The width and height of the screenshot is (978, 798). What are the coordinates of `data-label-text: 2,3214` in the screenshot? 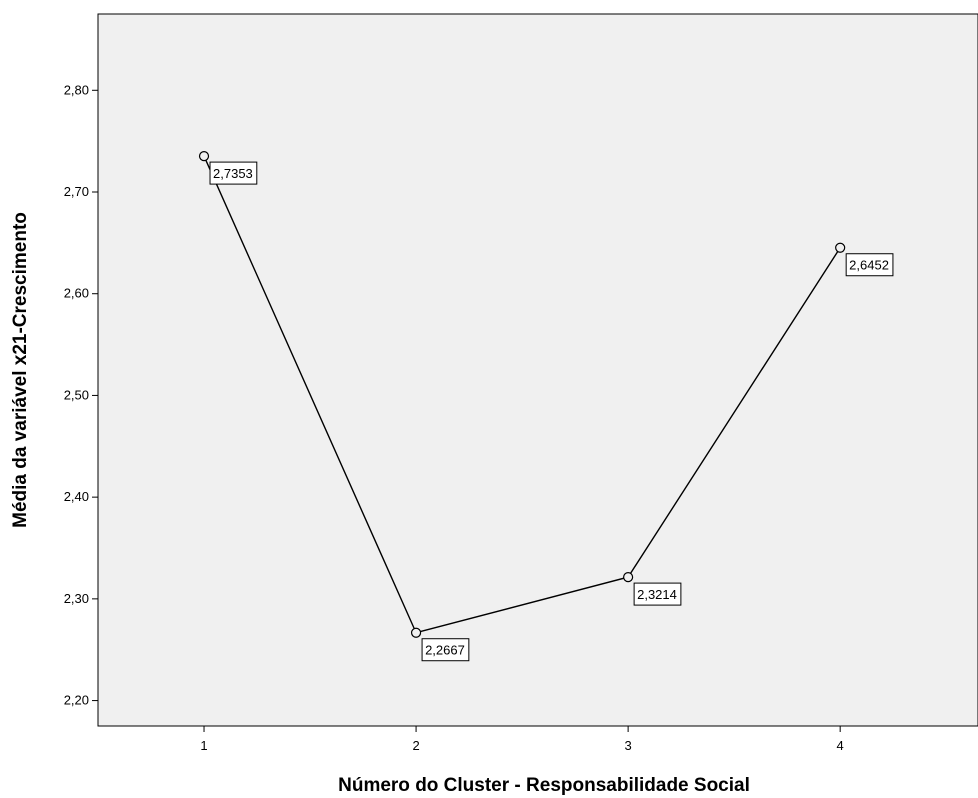 It's located at (657, 594).